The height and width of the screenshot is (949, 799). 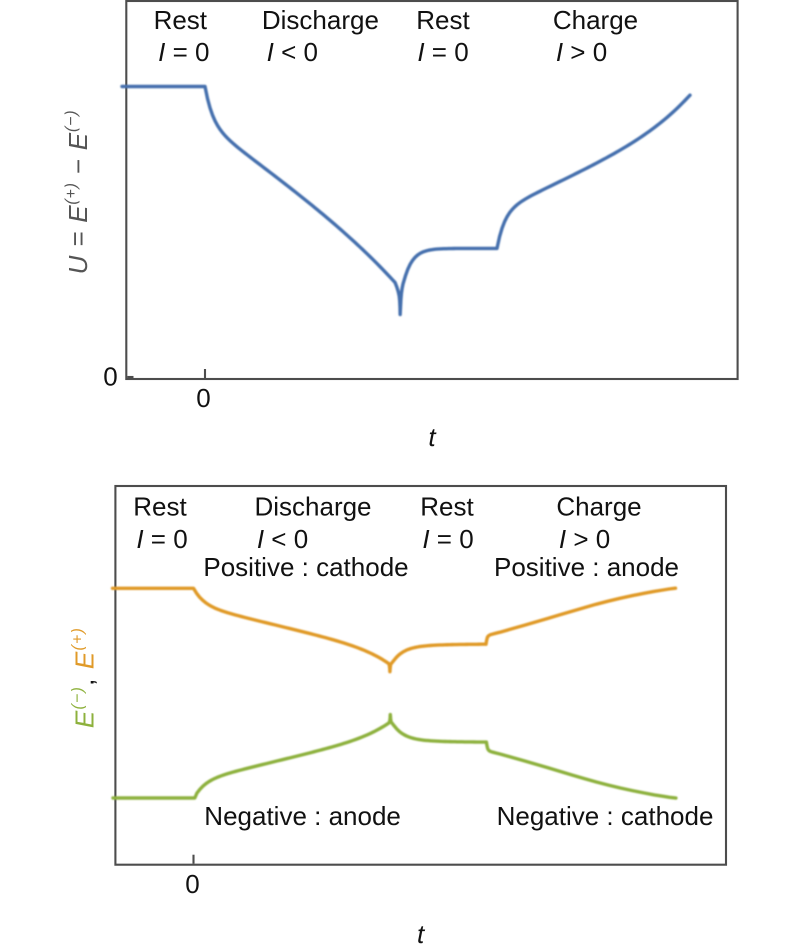 What do you see at coordinates (305, 567) in the screenshot?
I see `svg-text: Positive : cathode` at bounding box center [305, 567].